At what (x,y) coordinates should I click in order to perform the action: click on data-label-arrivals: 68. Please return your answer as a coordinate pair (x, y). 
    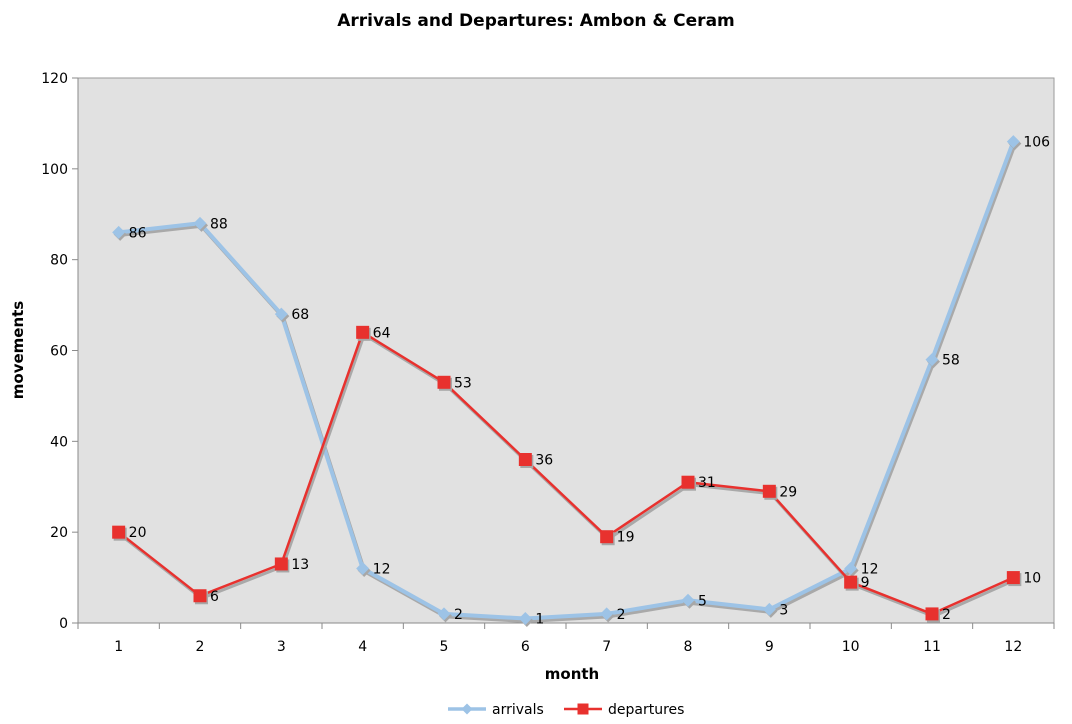
    Looking at the image, I should click on (300, 315).